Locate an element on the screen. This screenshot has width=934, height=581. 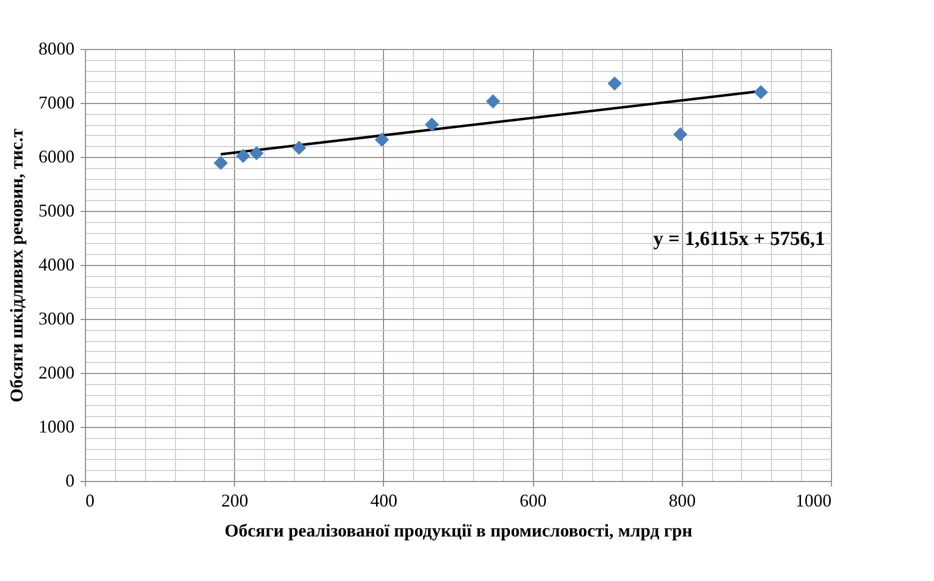
annotation: y = 1,6115x + 5756,1 is located at coordinates (739, 239).